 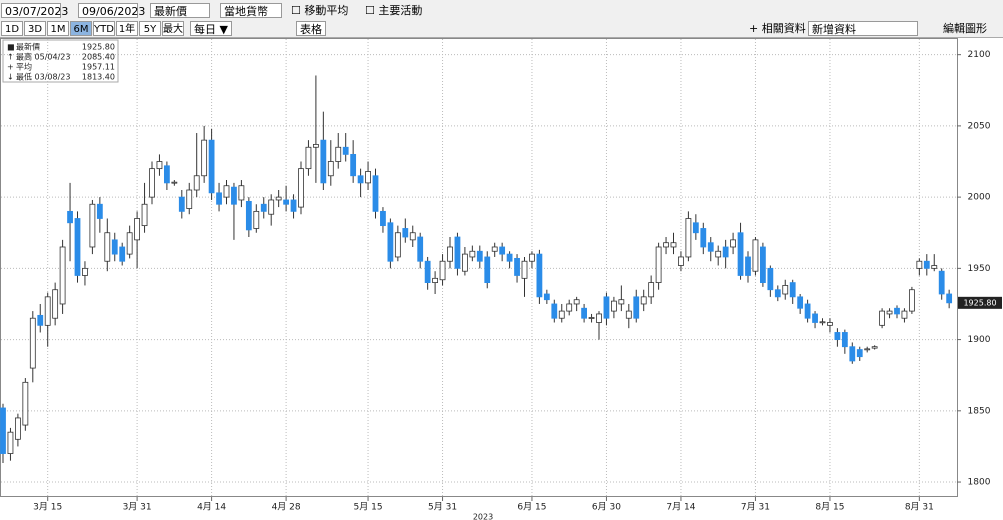 What do you see at coordinates (180, 10) in the screenshot?
I see `field-select: 最新價` at bounding box center [180, 10].